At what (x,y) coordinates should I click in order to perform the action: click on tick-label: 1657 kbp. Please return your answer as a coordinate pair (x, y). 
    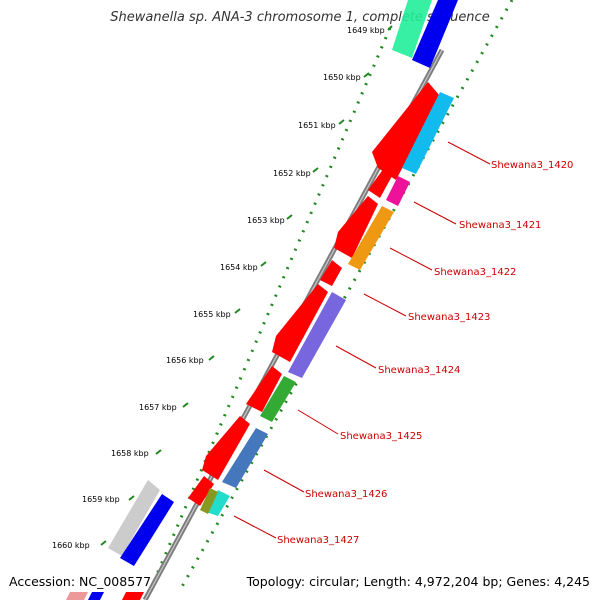
    Looking at the image, I should click on (158, 407).